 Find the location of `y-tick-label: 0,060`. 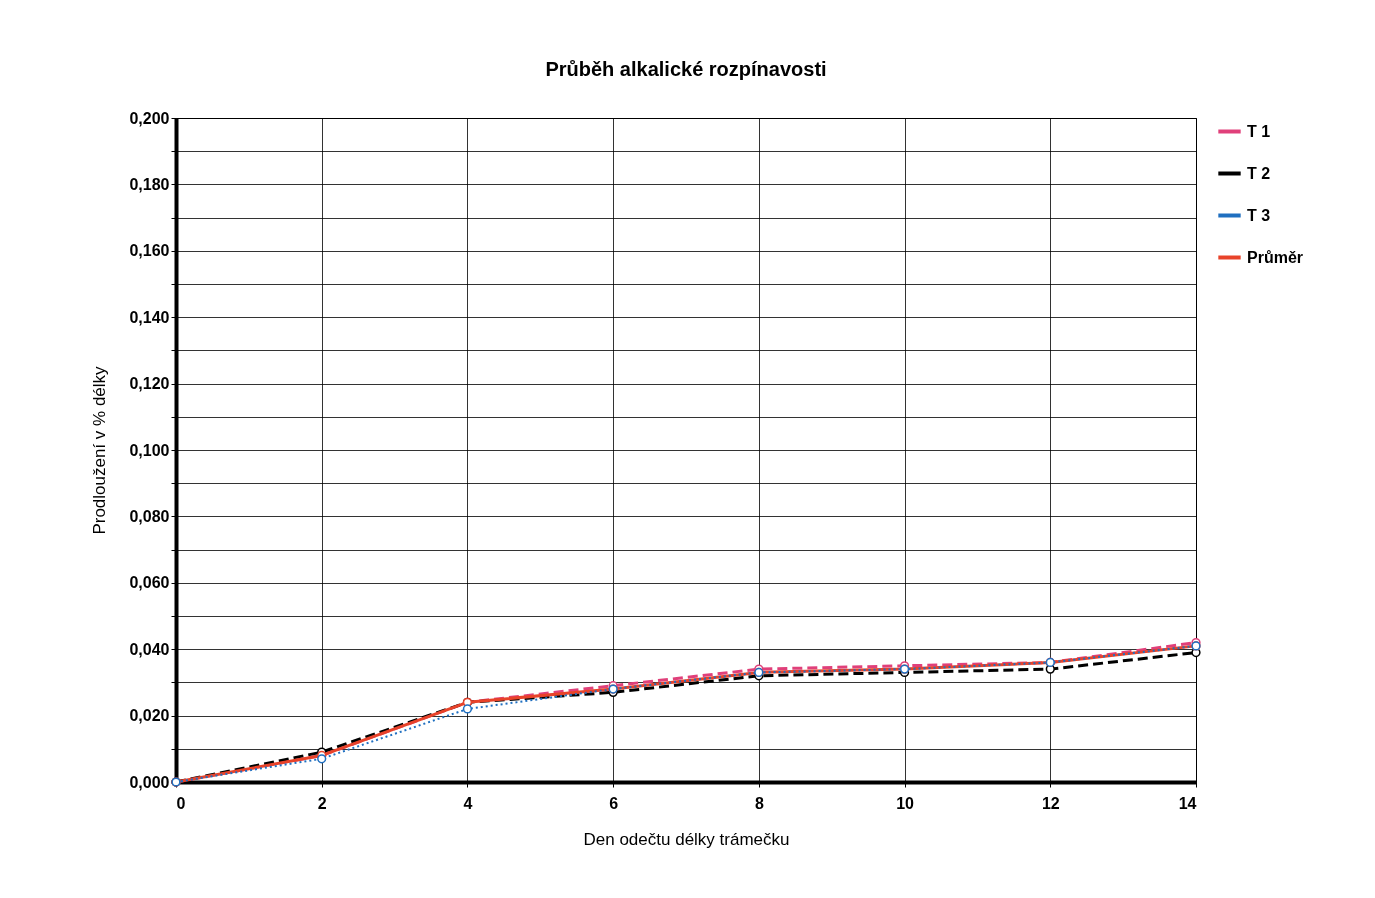

y-tick-label: 0,060 is located at coordinates (149, 583).